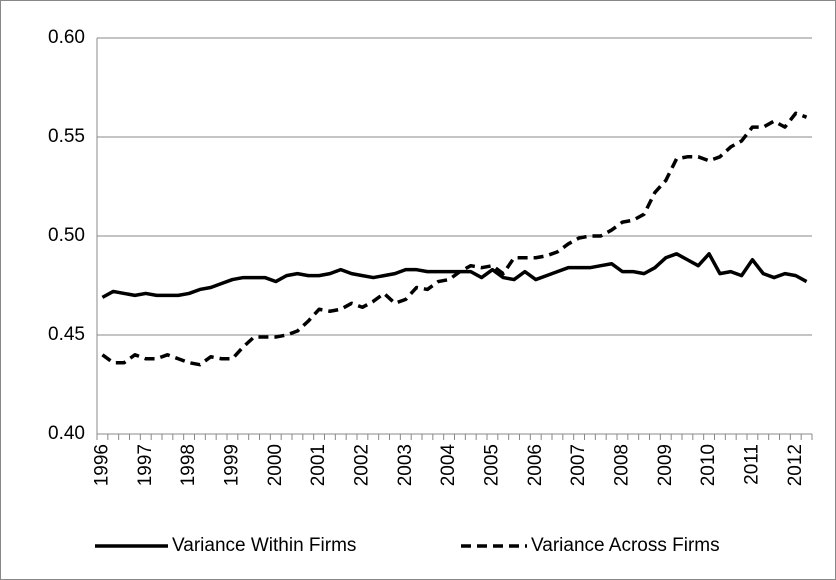 The image size is (836, 580). What do you see at coordinates (66, 37) in the screenshot?
I see `y-tick-label: 0.60` at bounding box center [66, 37].